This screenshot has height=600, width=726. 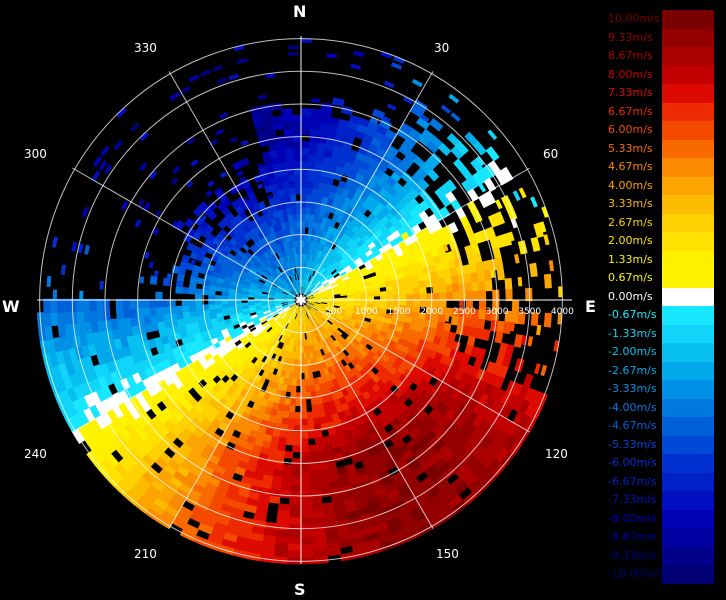 I want to click on west-label: W, so click(x=11, y=306).